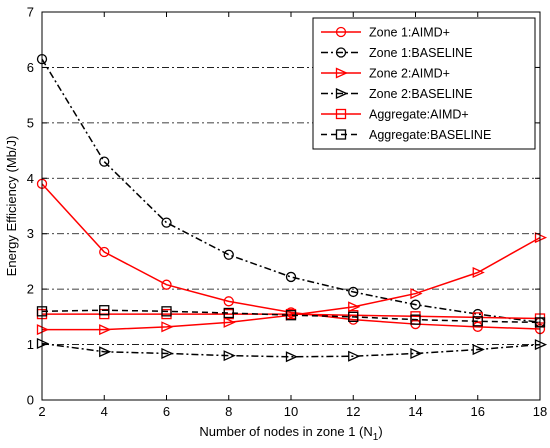 The height and width of the screenshot is (448, 550). Describe the element at coordinates (421, 94) in the screenshot. I see `legend-label: Zone 2:BASELINE` at that location.